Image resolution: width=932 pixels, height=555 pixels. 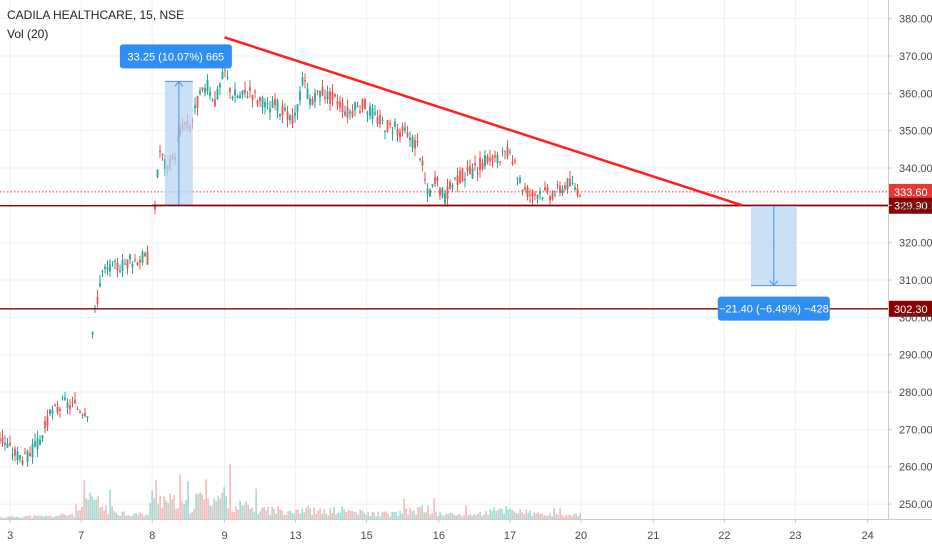 I want to click on measure-up-label: 33.25 (10.07%) 665, so click(x=175, y=56).